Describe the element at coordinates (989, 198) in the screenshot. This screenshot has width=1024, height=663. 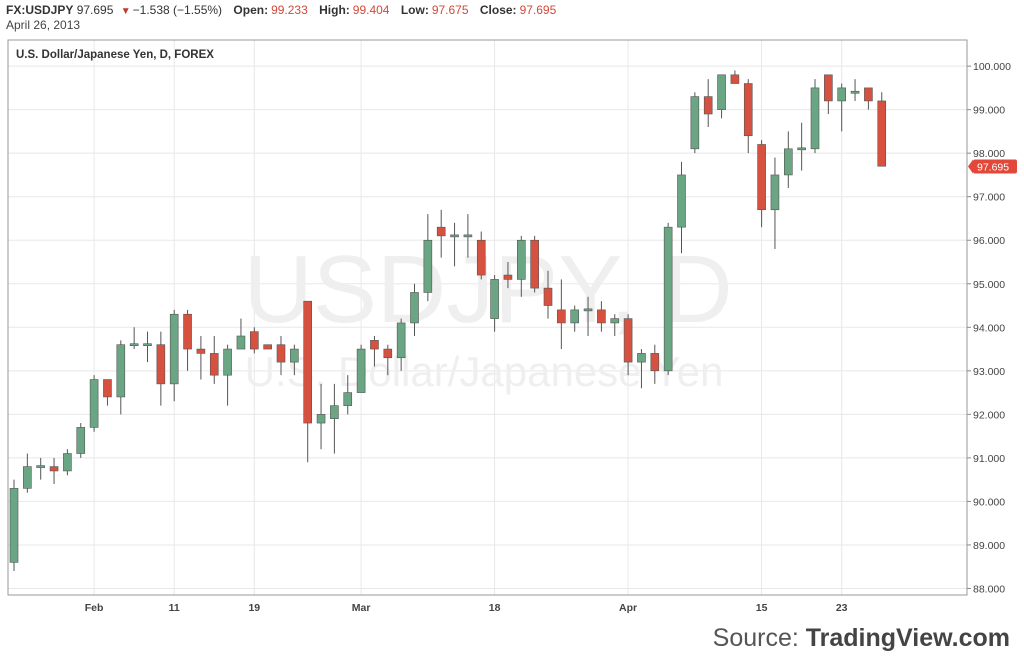
I see `y-tick-label: 97.000` at that location.